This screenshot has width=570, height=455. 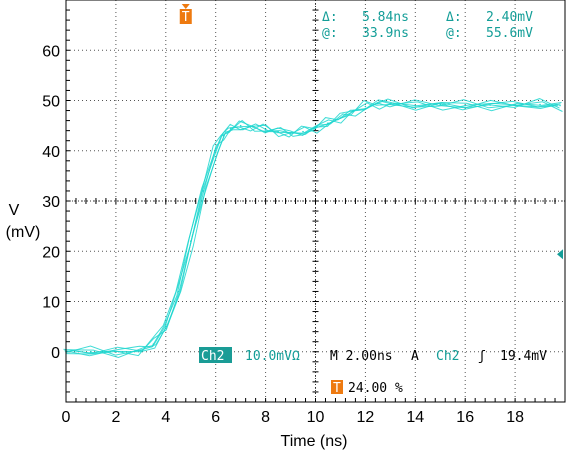 What do you see at coordinates (51, 51) in the screenshot?
I see `y-tick-label: 60` at bounding box center [51, 51].